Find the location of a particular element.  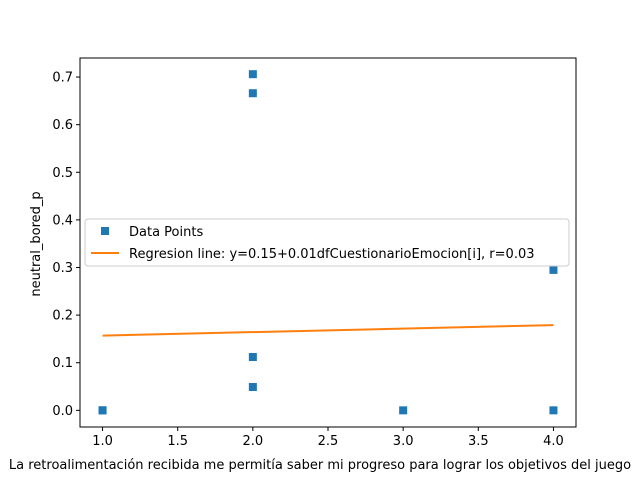

legend-box is located at coordinates (327, 242).